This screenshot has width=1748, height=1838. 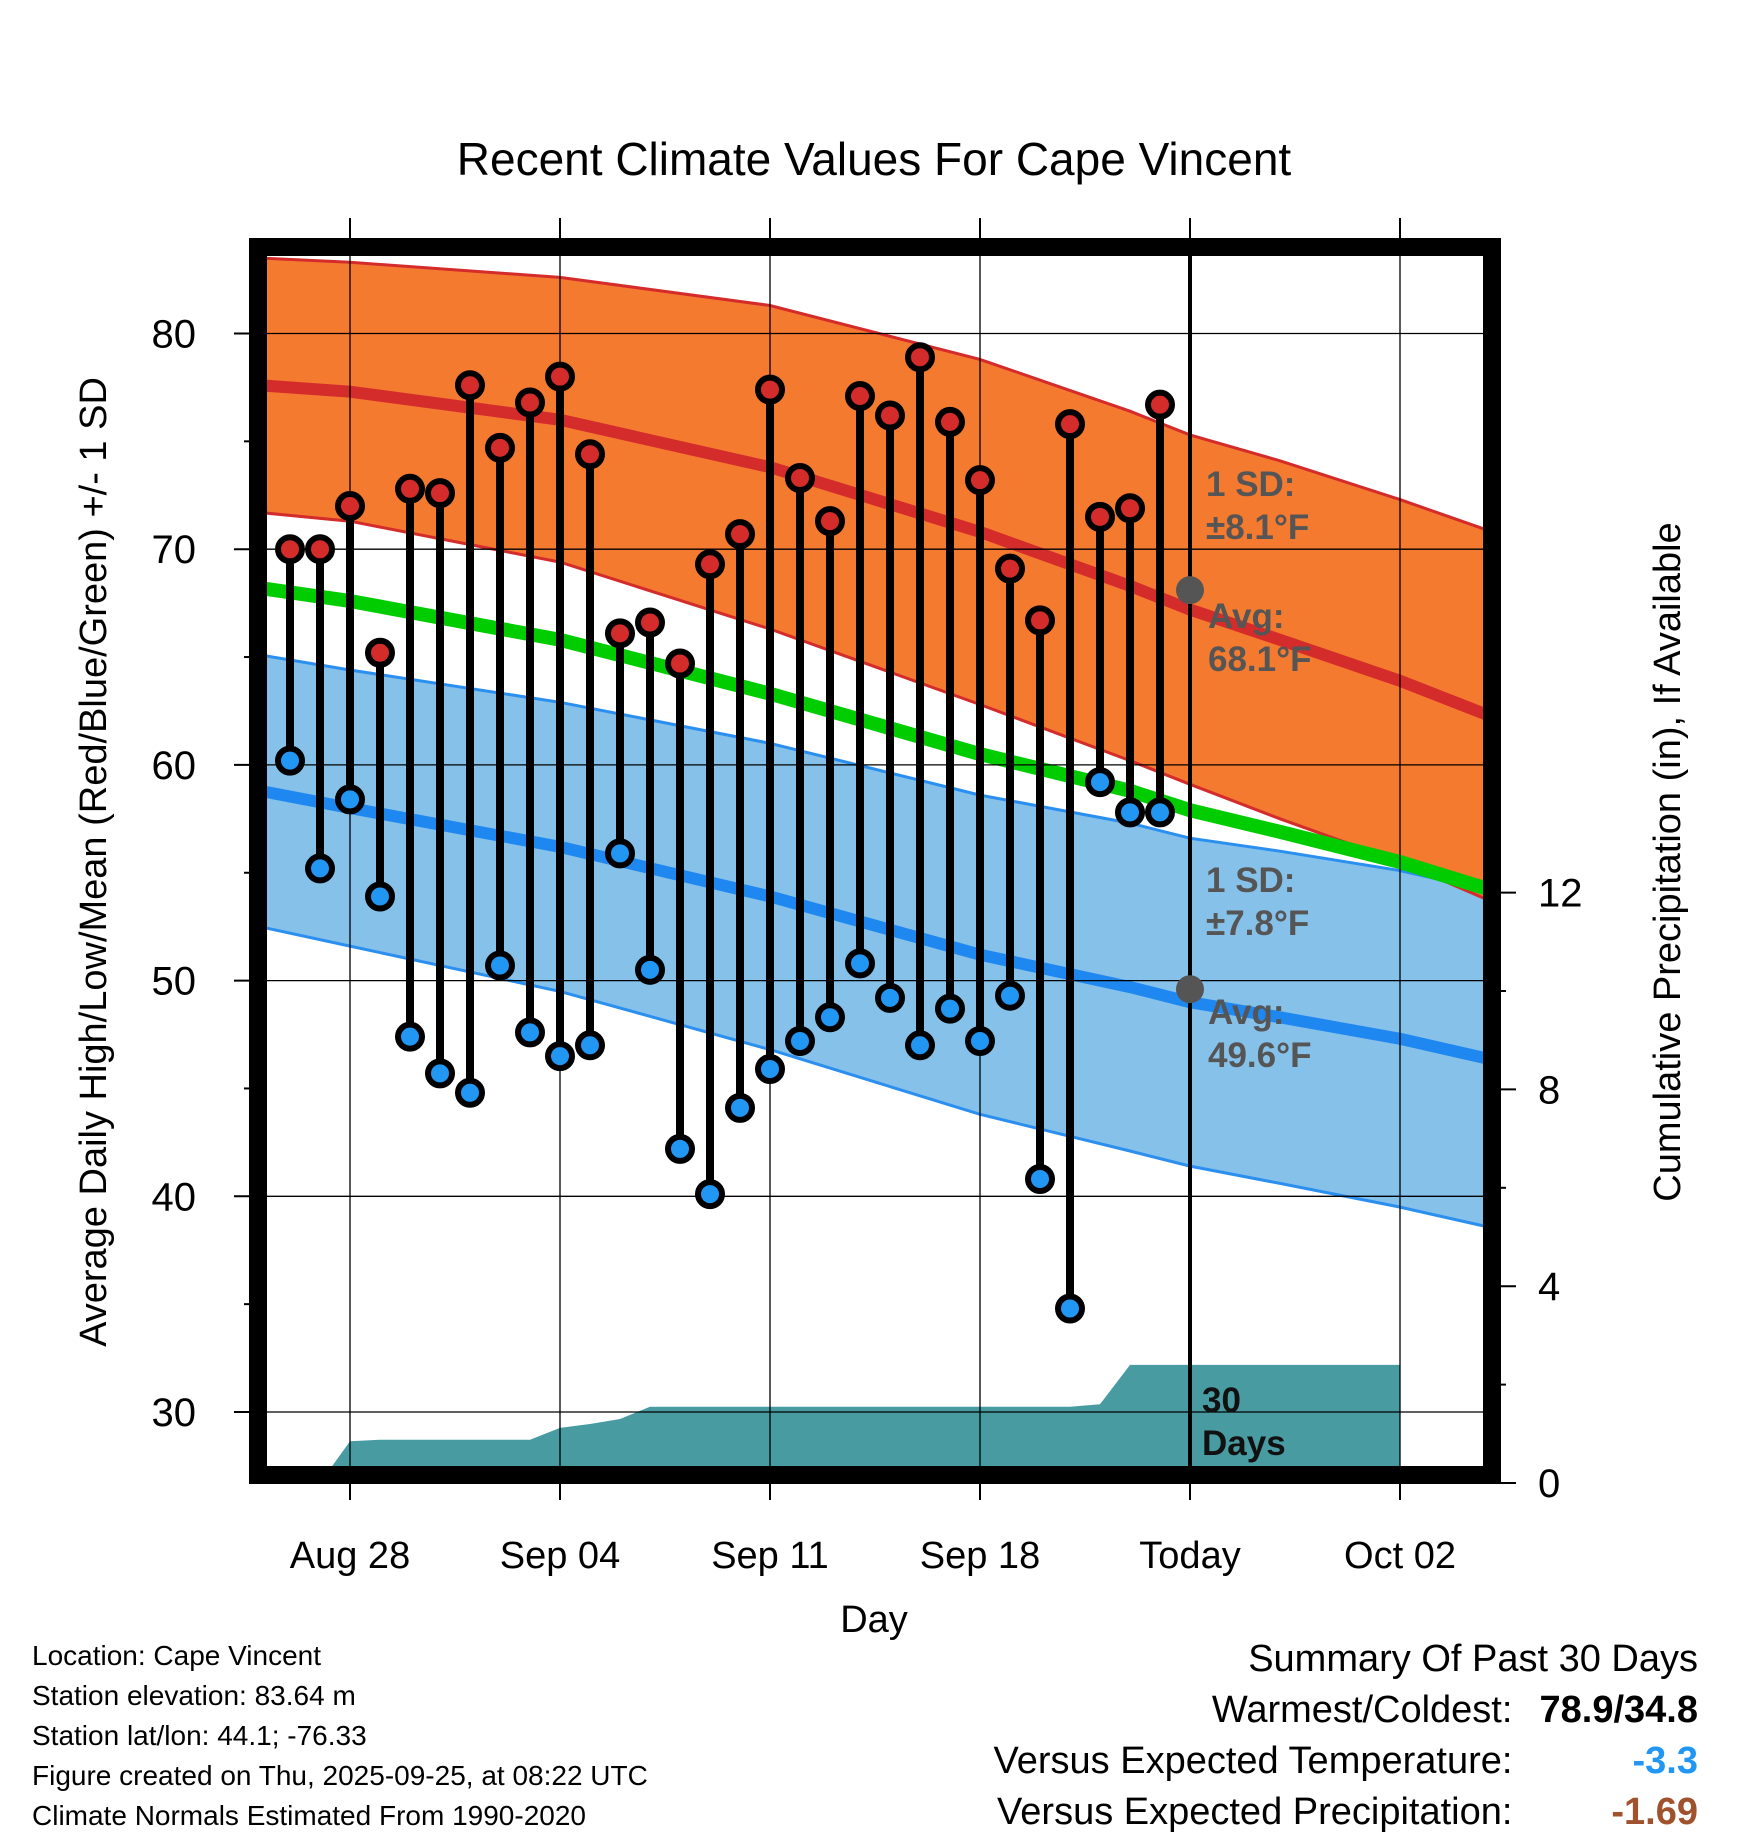 What do you see at coordinates (874, 1620) in the screenshot?
I see `x-axis-label: Day` at bounding box center [874, 1620].